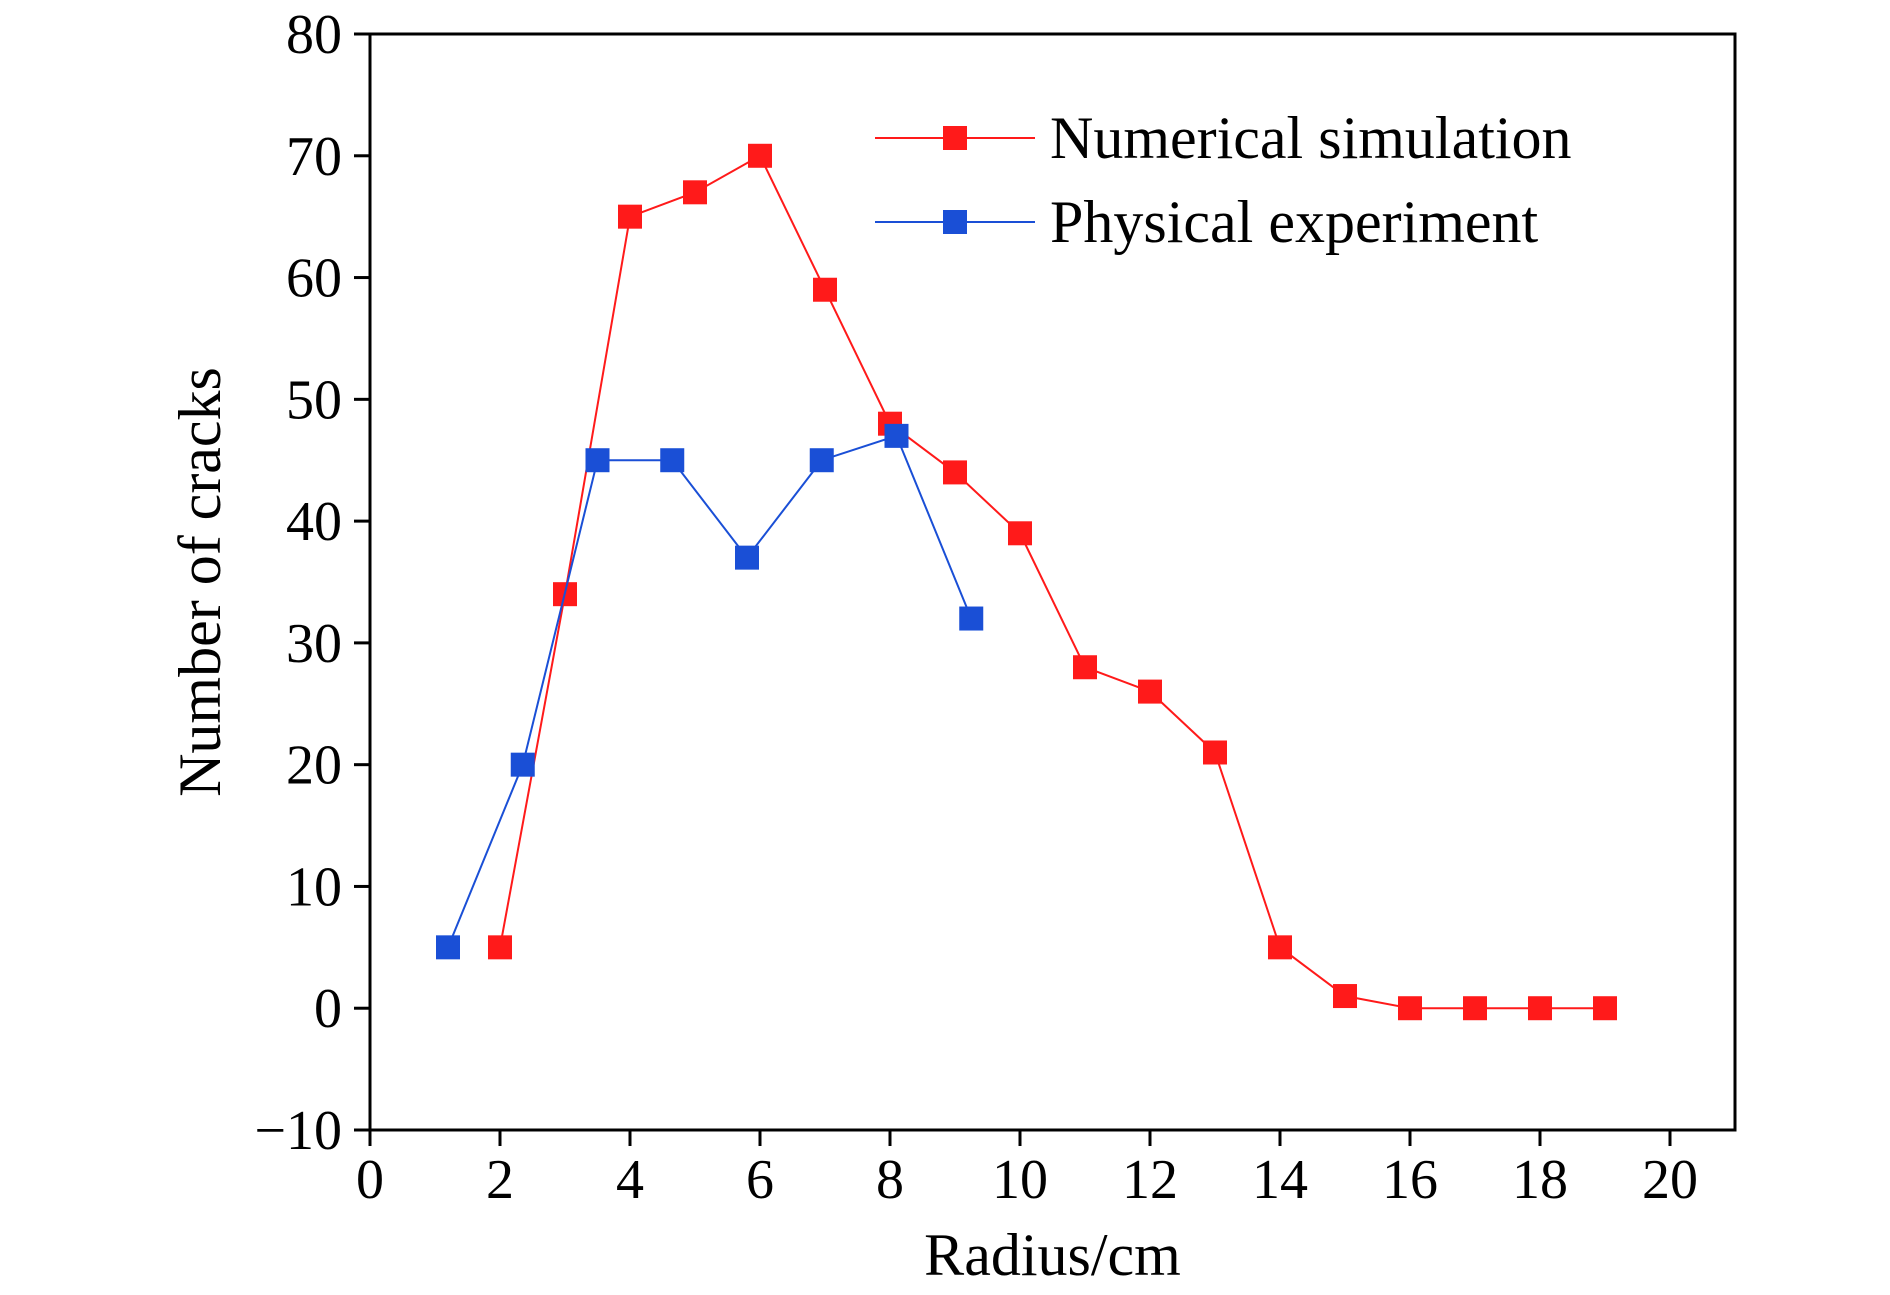 The width and height of the screenshot is (1890, 1295). Describe the element at coordinates (500, 1180) in the screenshot. I see `x-tick-label: 2` at that location.